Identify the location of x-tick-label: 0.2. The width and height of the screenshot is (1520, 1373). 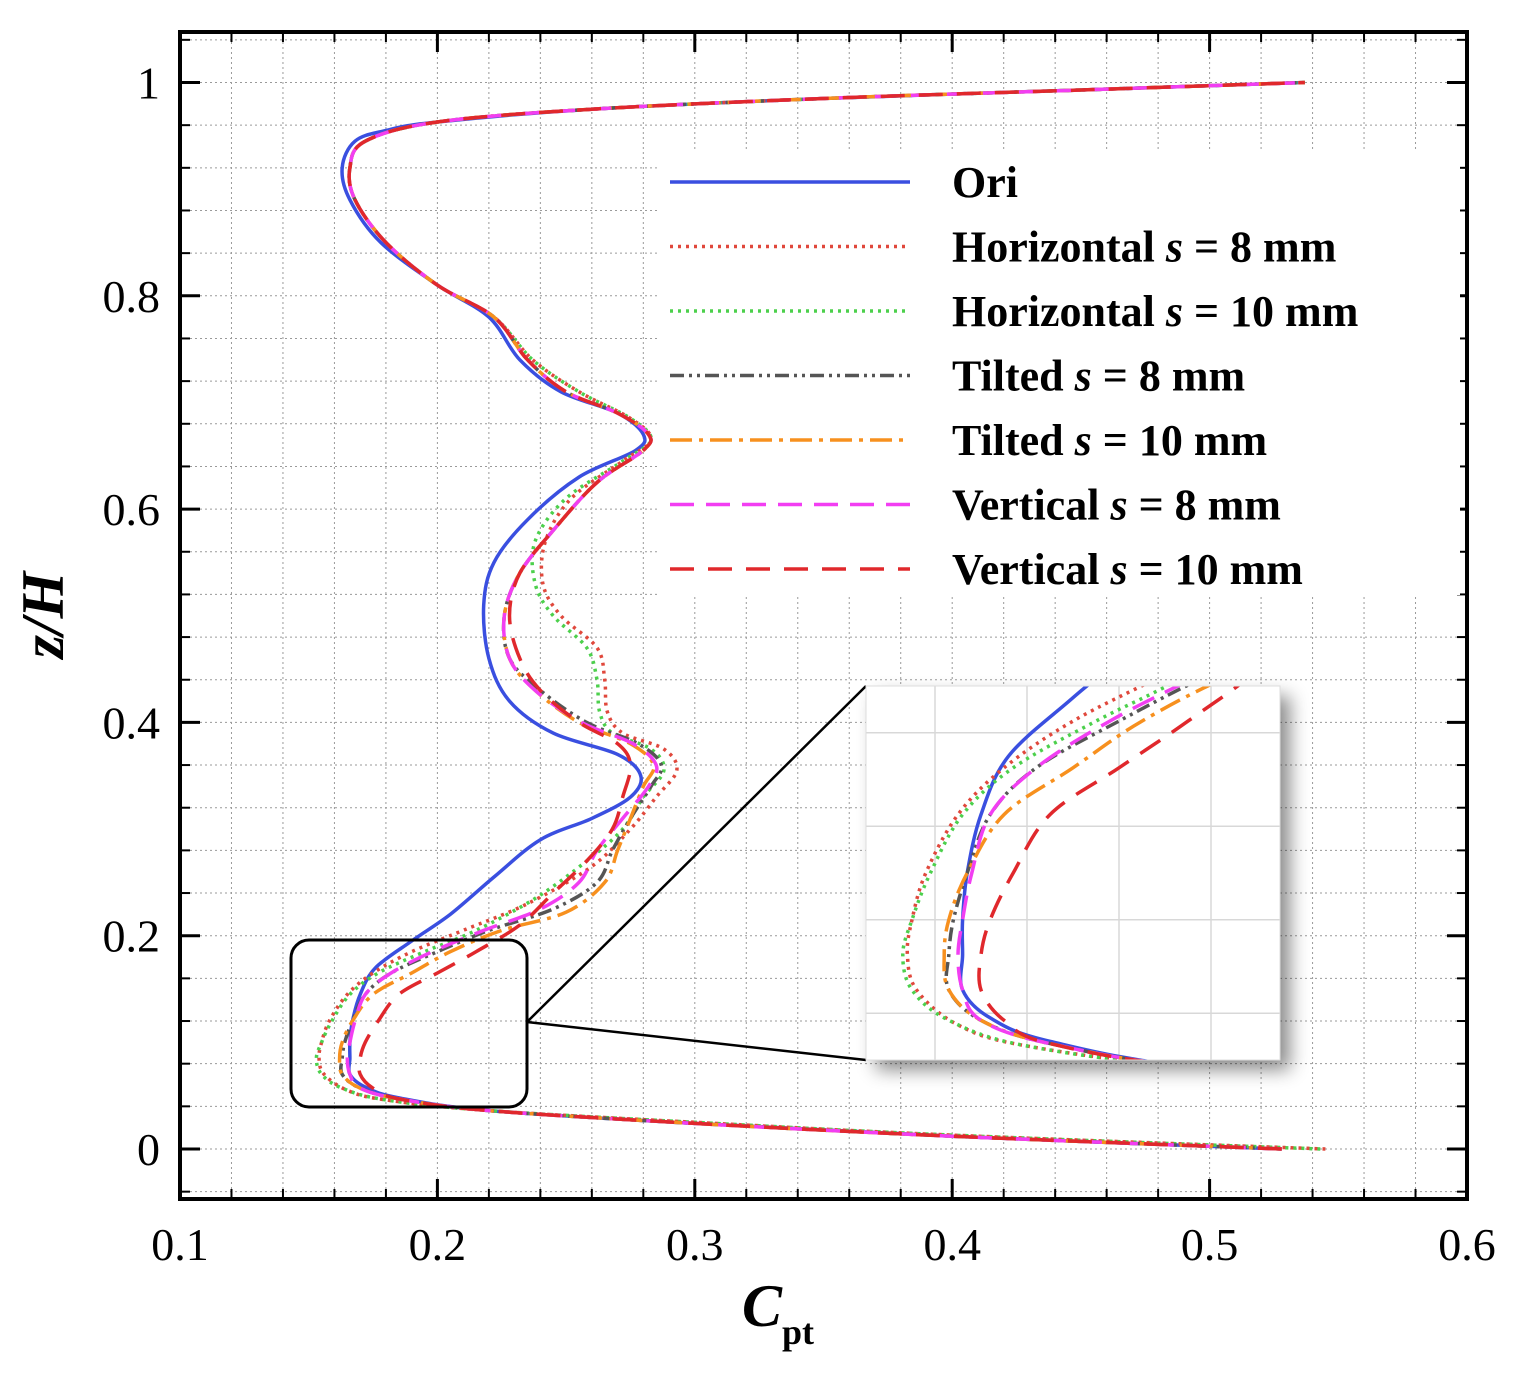
(438, 1244).